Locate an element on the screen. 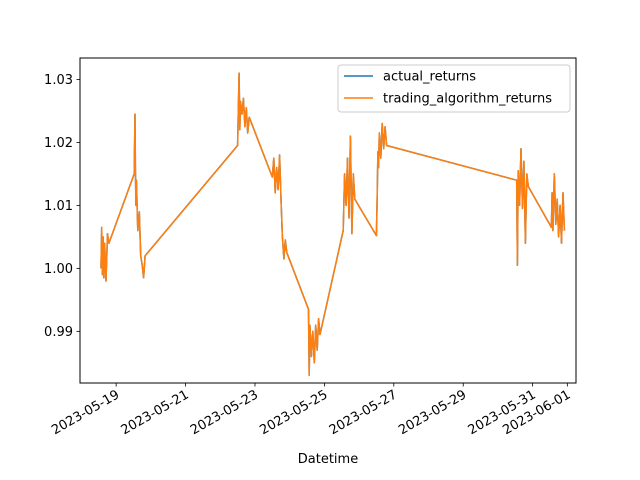  legend-box is located at coordinates (454, 88).